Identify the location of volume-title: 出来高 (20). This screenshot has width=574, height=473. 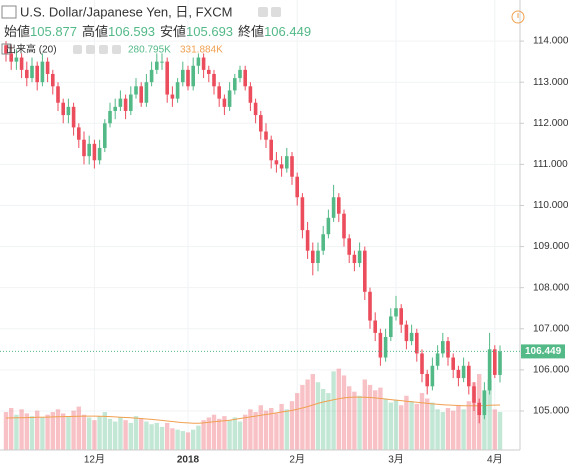
(31, 49).